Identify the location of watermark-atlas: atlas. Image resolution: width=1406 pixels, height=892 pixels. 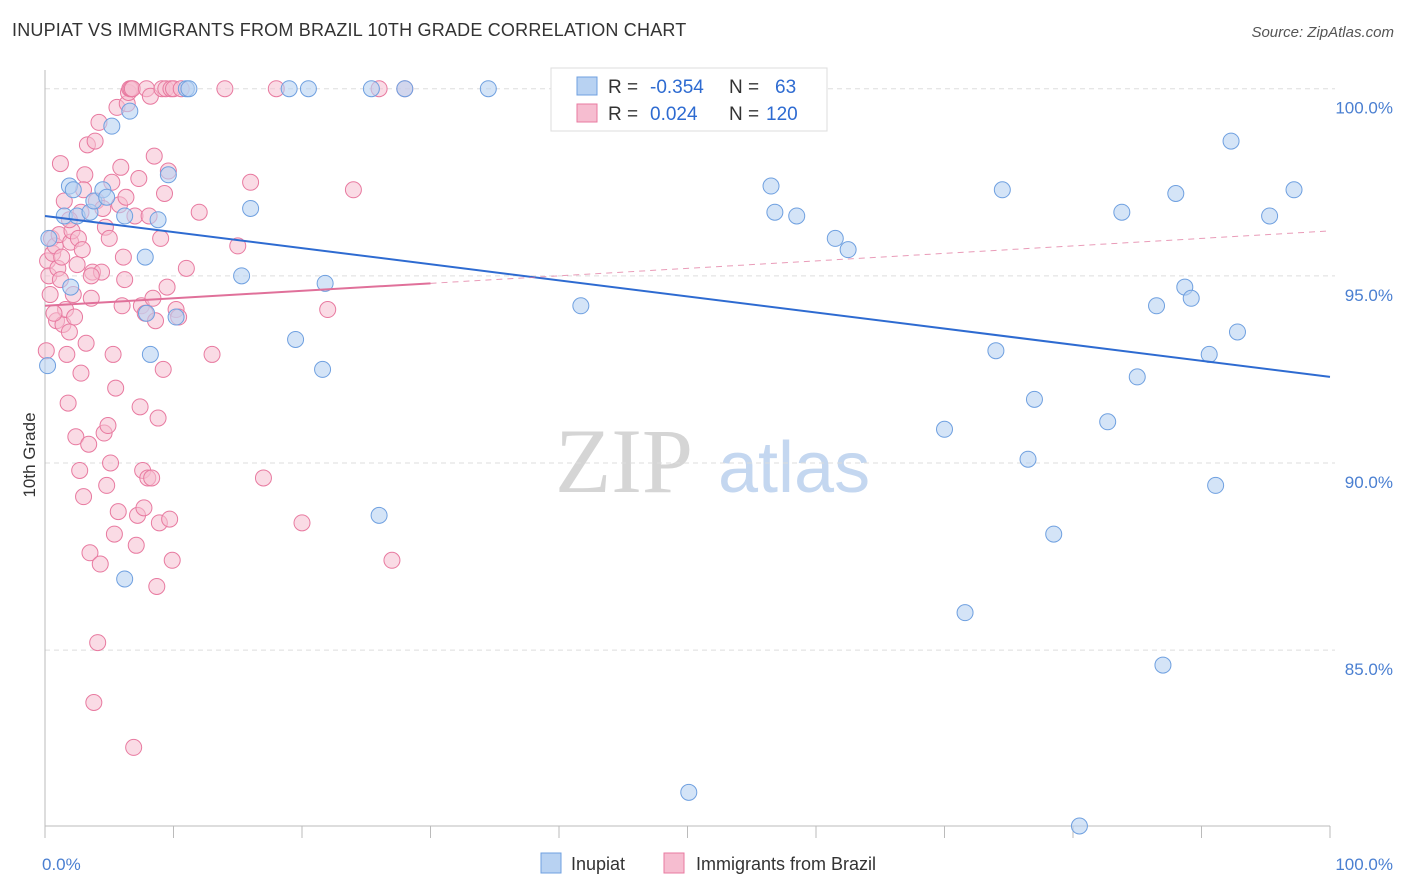
(794, 468).